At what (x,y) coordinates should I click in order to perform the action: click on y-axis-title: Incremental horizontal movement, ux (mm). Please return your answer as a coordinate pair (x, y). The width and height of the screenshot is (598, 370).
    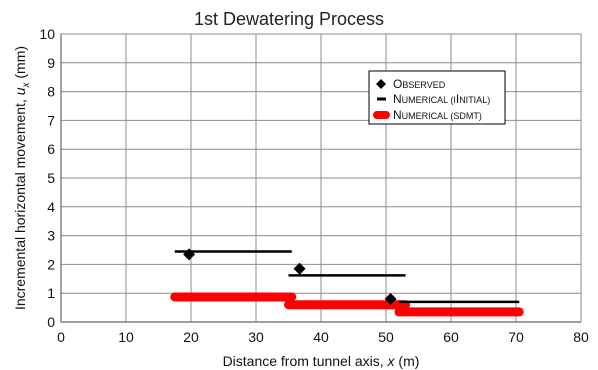
    Looking at the image, I should click on (22, 178).